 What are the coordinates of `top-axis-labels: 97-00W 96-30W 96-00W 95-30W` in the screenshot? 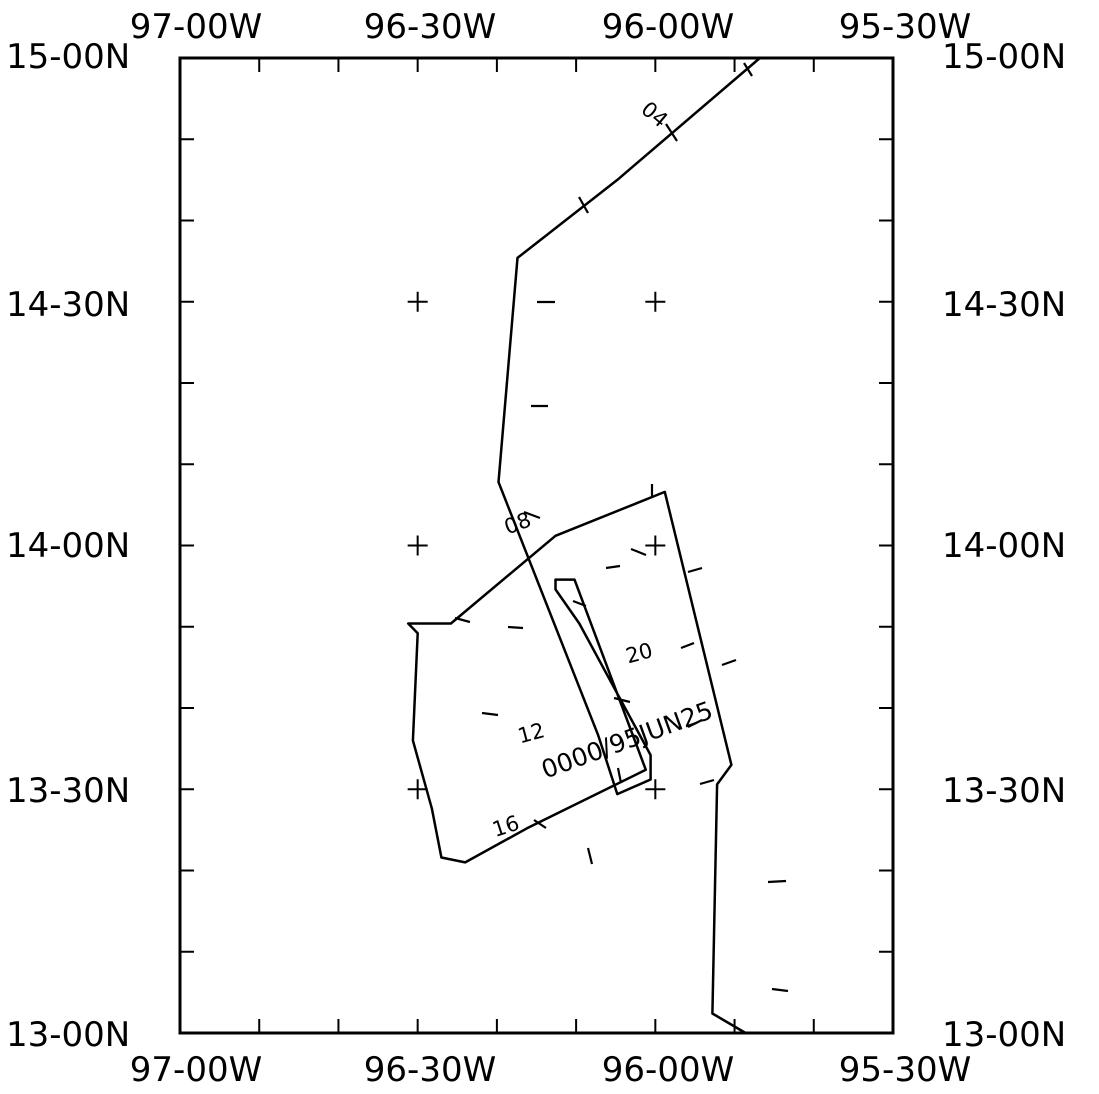 It's located at (550, 27).